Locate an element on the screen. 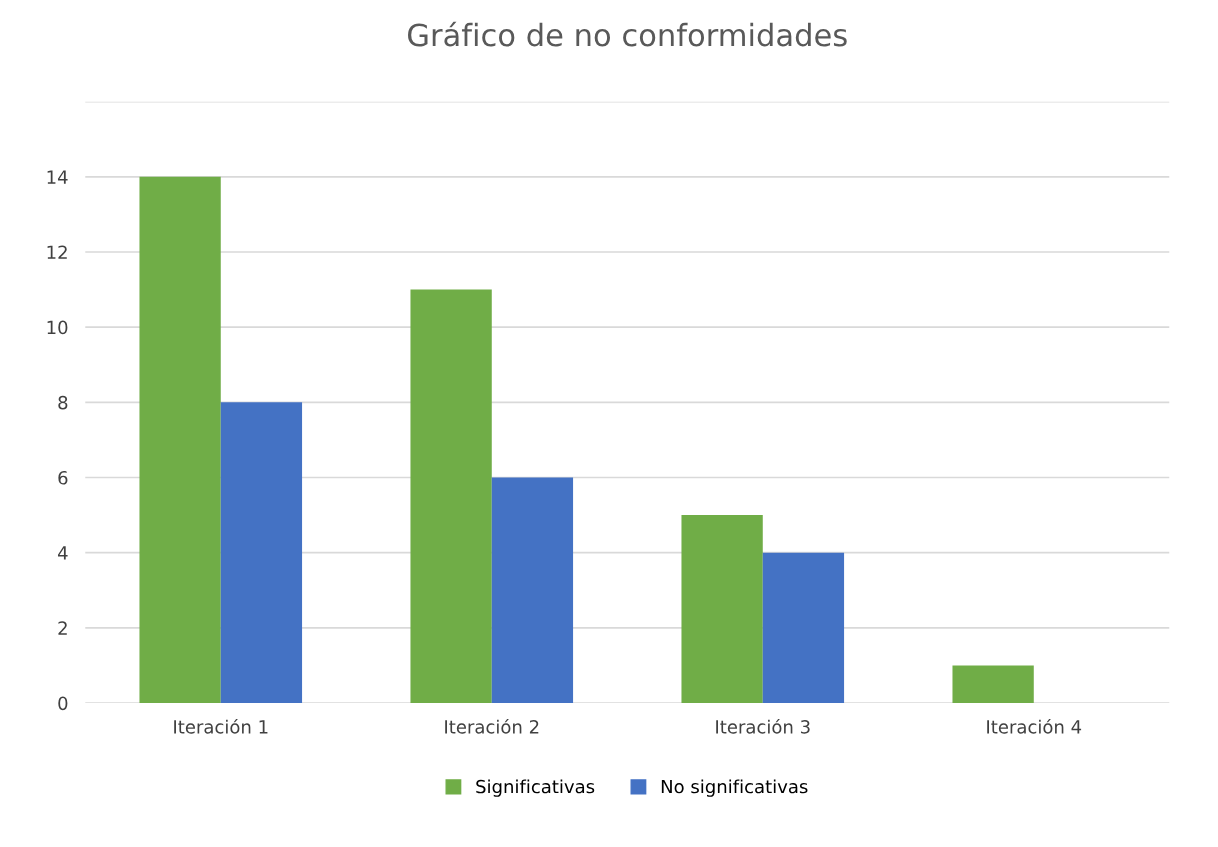  x-tick-label: Iteración 2 is located at coordinates (492, 726).